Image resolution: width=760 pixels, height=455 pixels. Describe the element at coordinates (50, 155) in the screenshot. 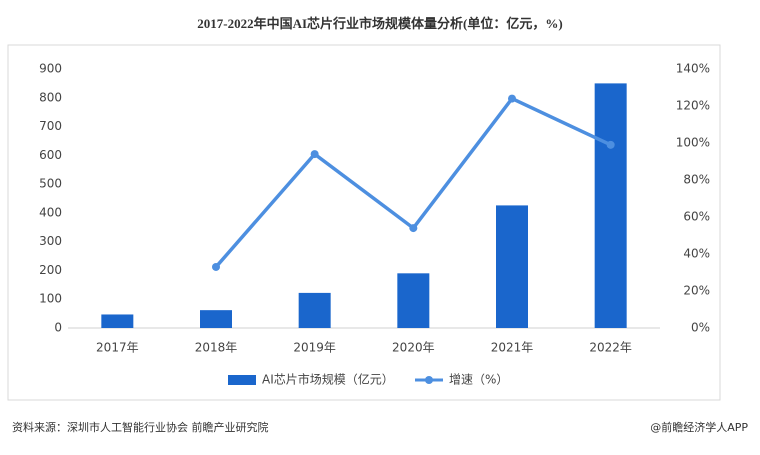

I see `y-tick-label: 600` at that location.